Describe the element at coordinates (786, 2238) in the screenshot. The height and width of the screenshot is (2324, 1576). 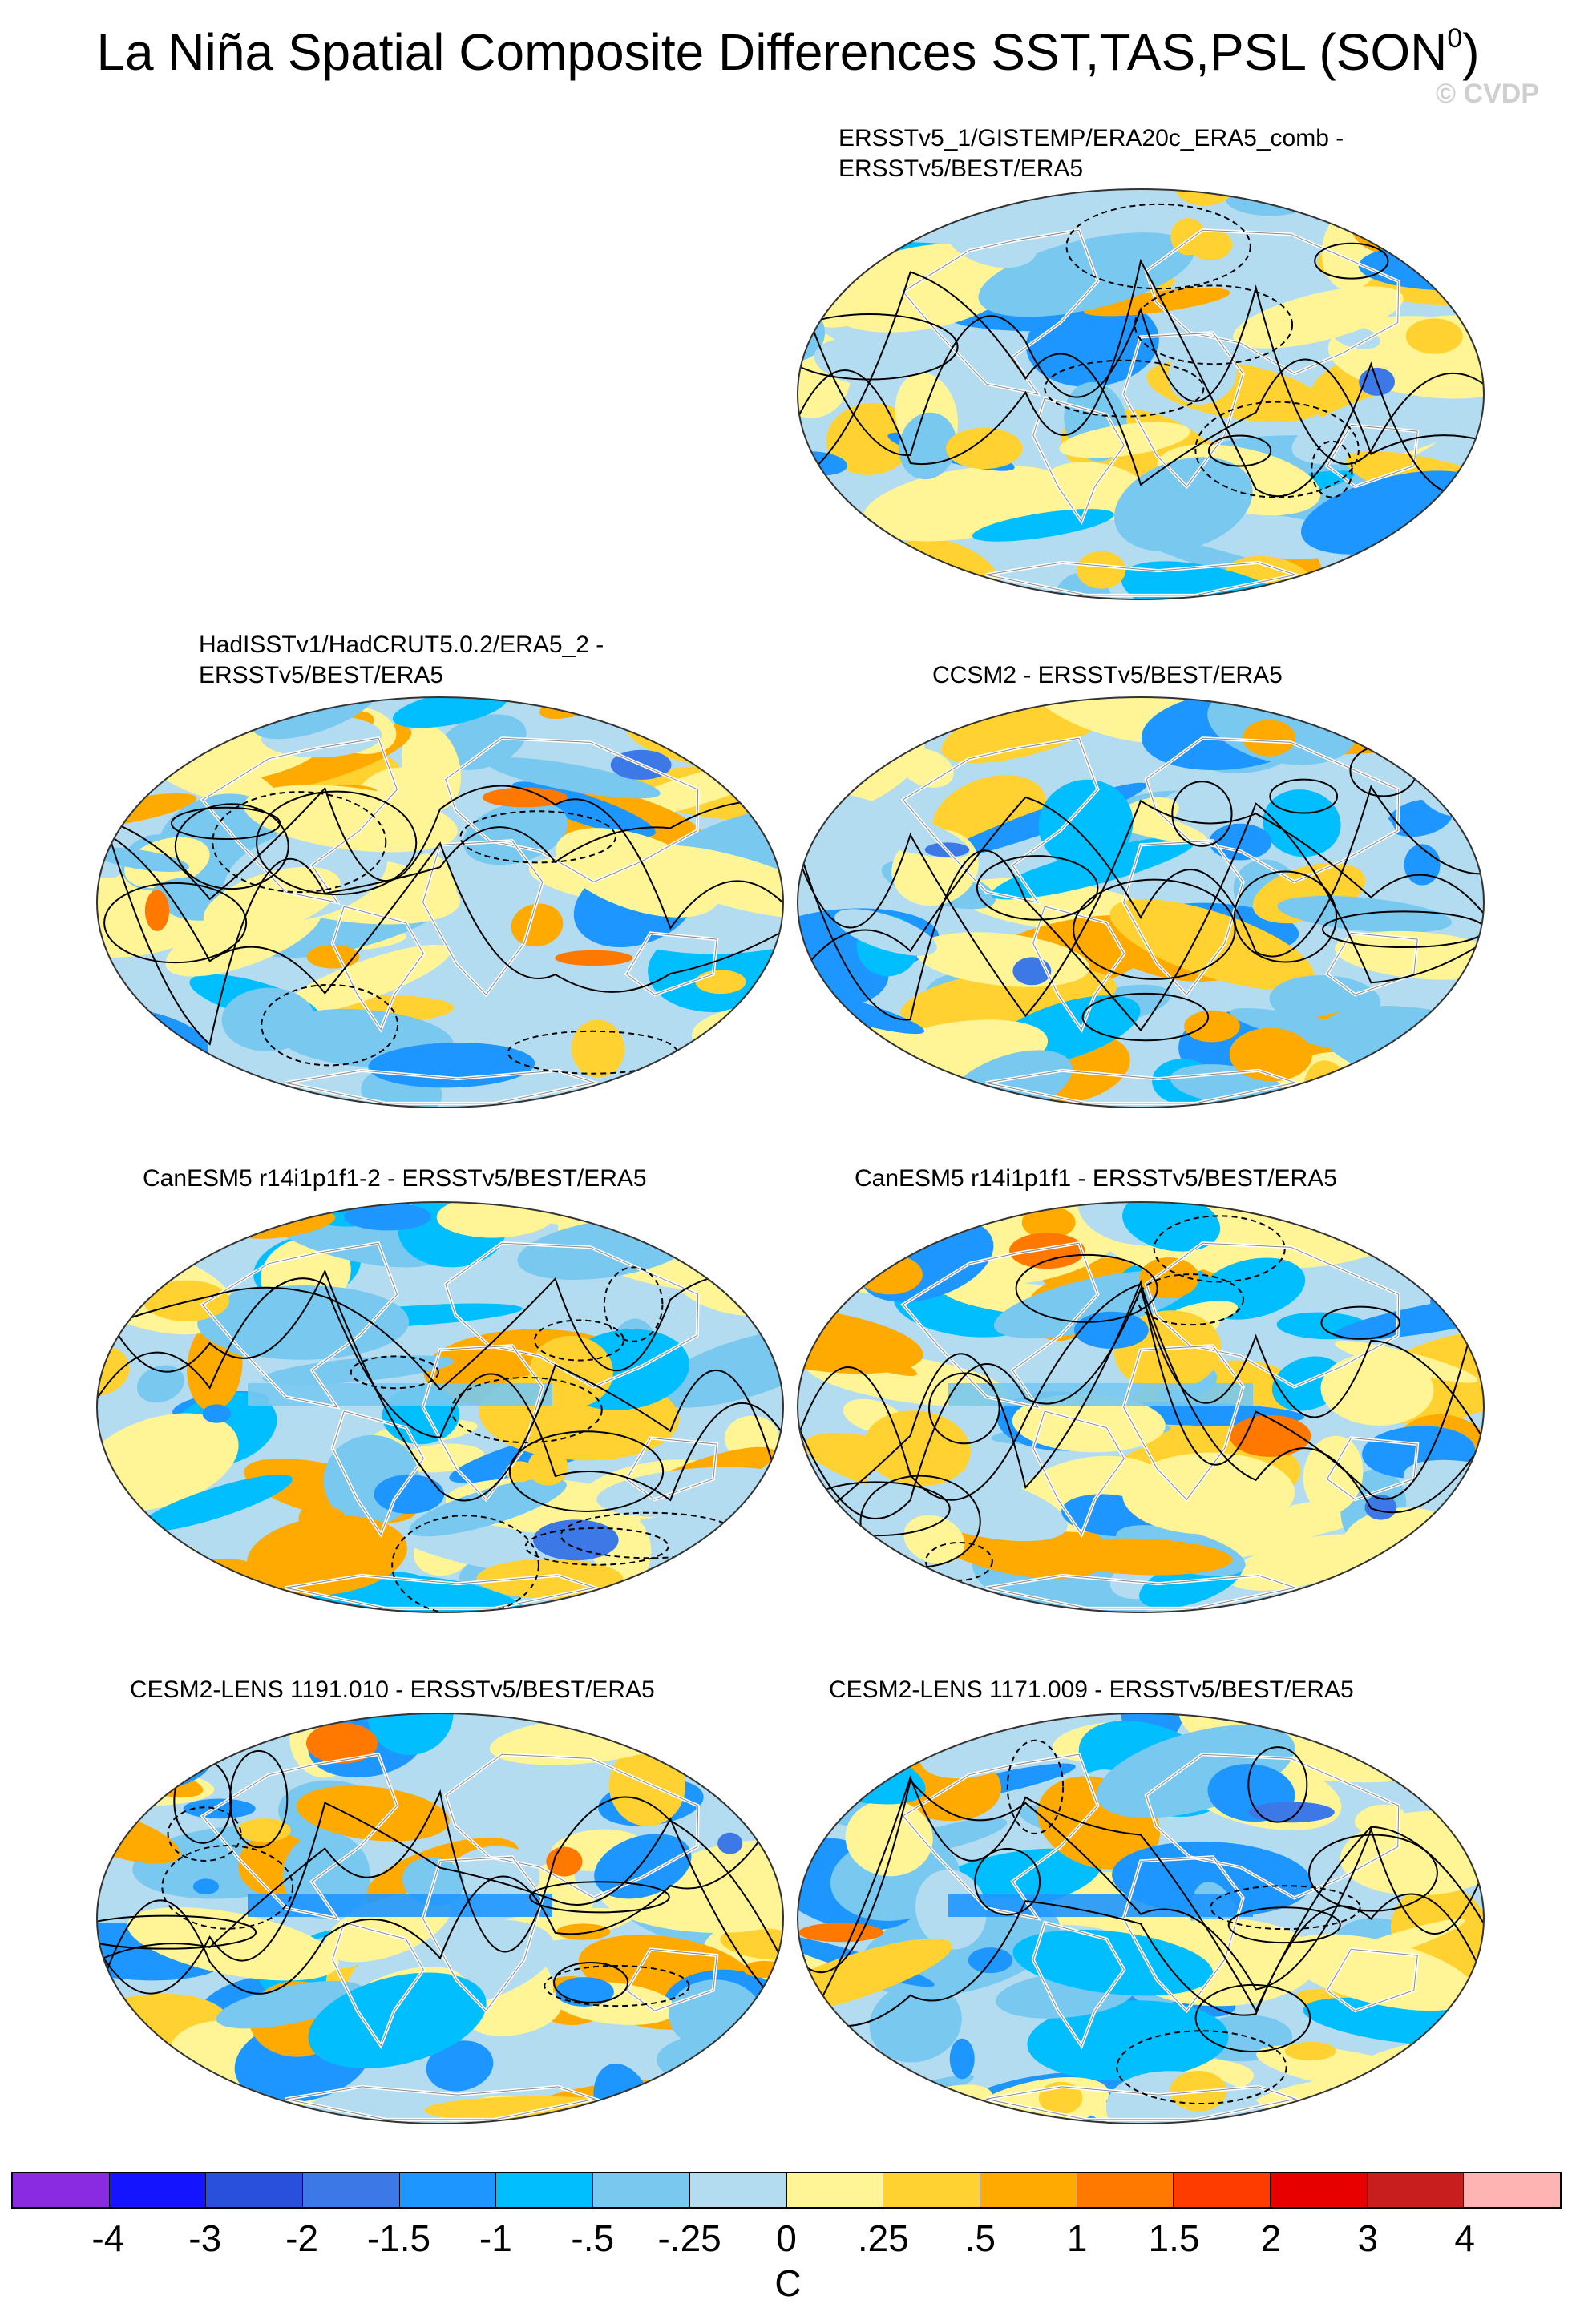
I see `colorbar-tick-label: 0` at that location.